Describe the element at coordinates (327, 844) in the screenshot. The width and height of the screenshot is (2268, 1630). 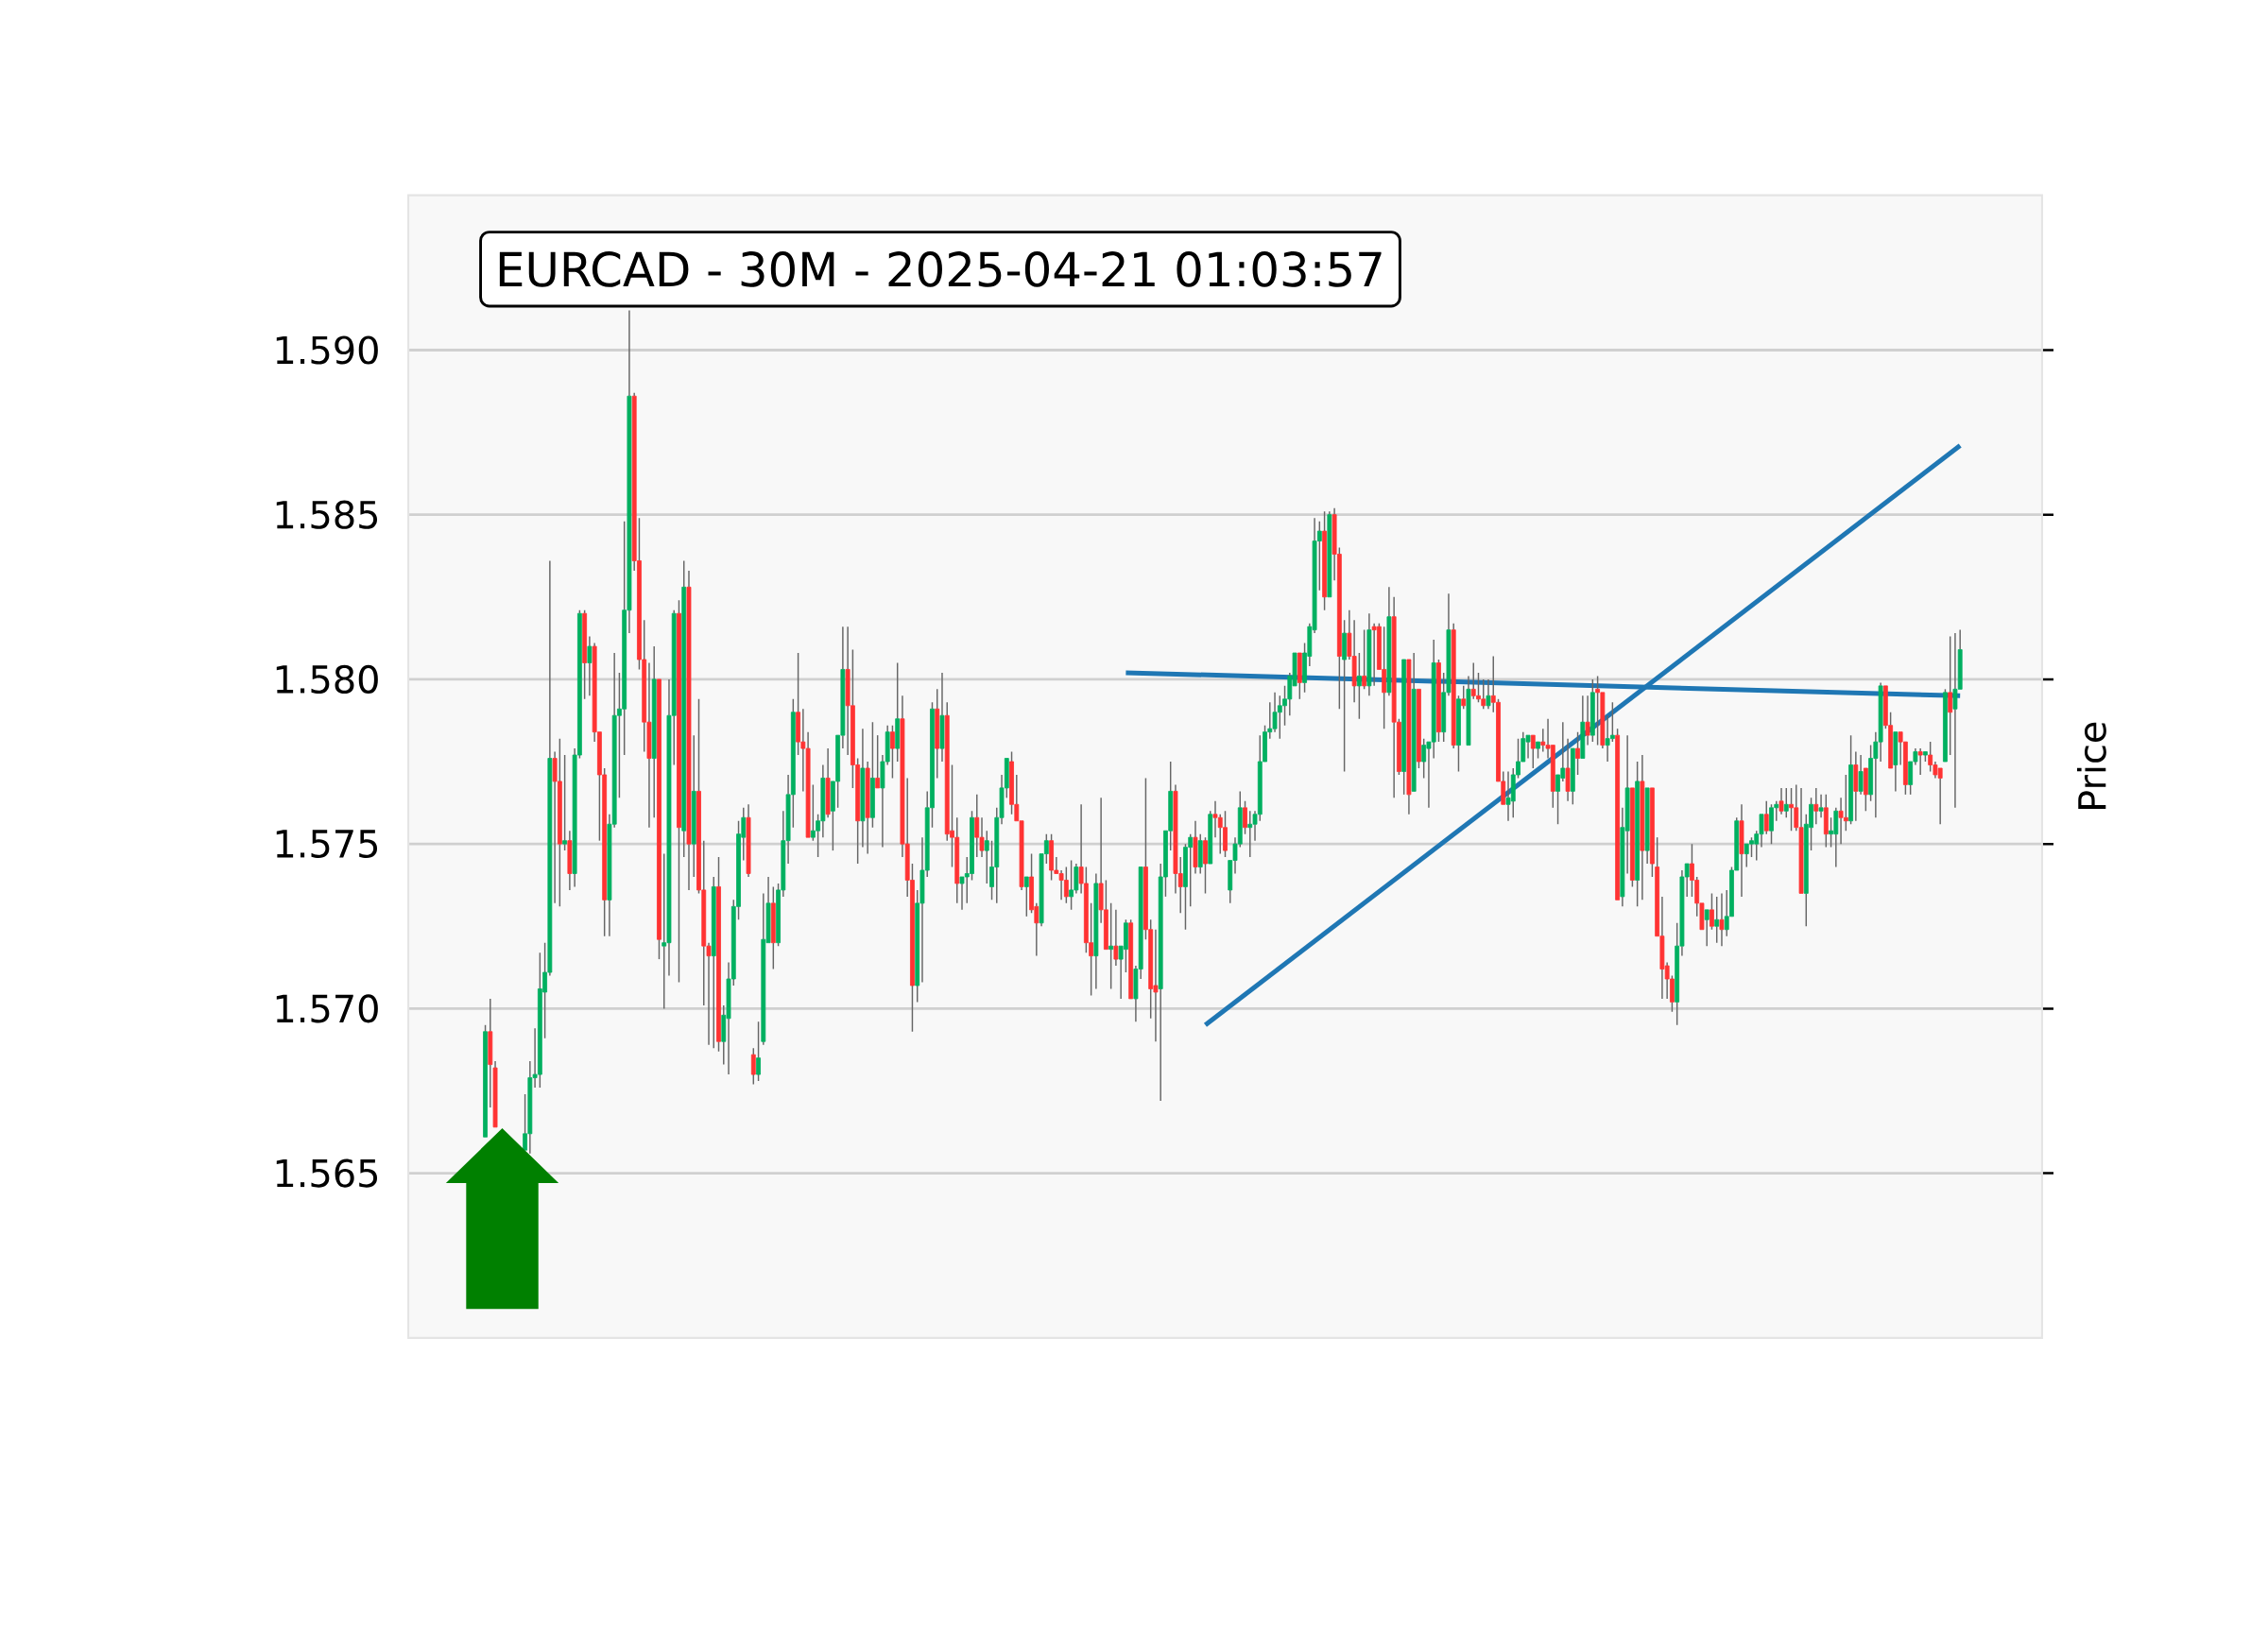
I see `y-tick-label: 1.575` at that location.